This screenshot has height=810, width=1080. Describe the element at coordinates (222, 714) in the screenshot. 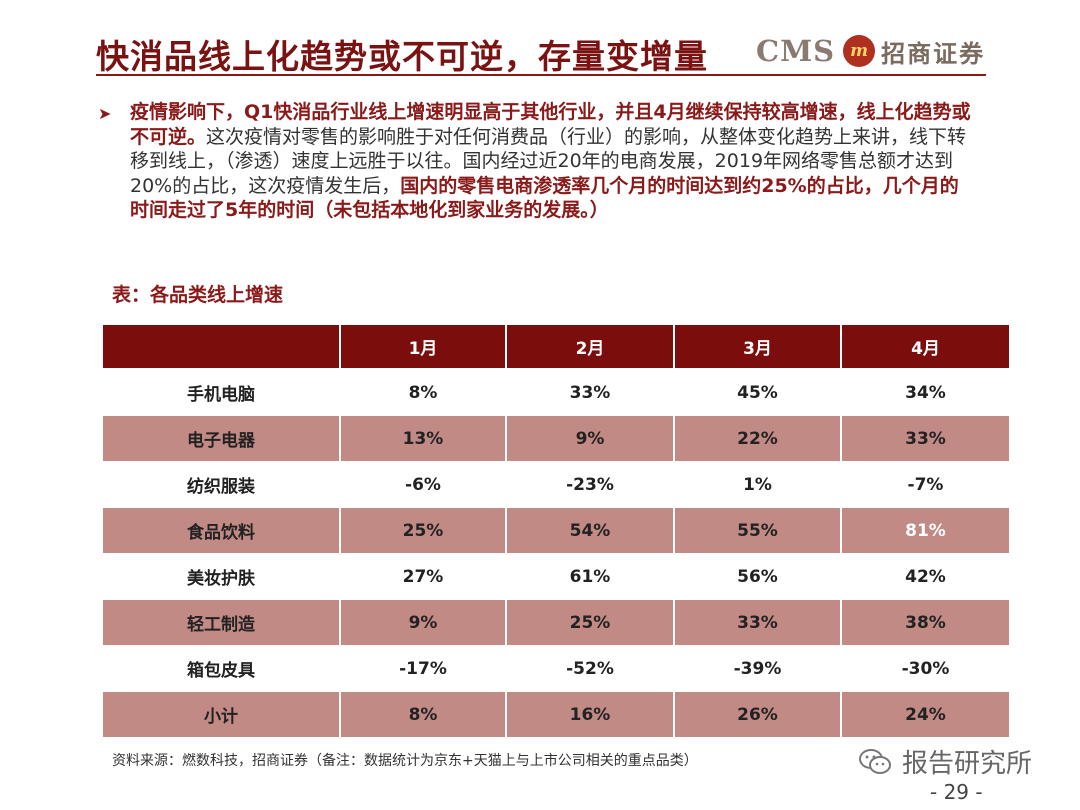

I see `row-label: 小计` at that location.